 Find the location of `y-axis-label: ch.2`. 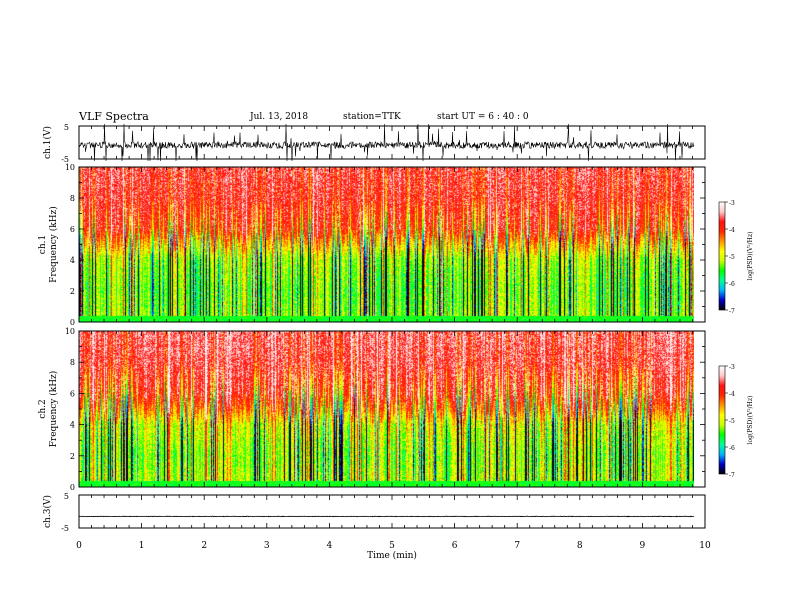

y-axis-label: ch.2 is located at coordinates (43, 408).